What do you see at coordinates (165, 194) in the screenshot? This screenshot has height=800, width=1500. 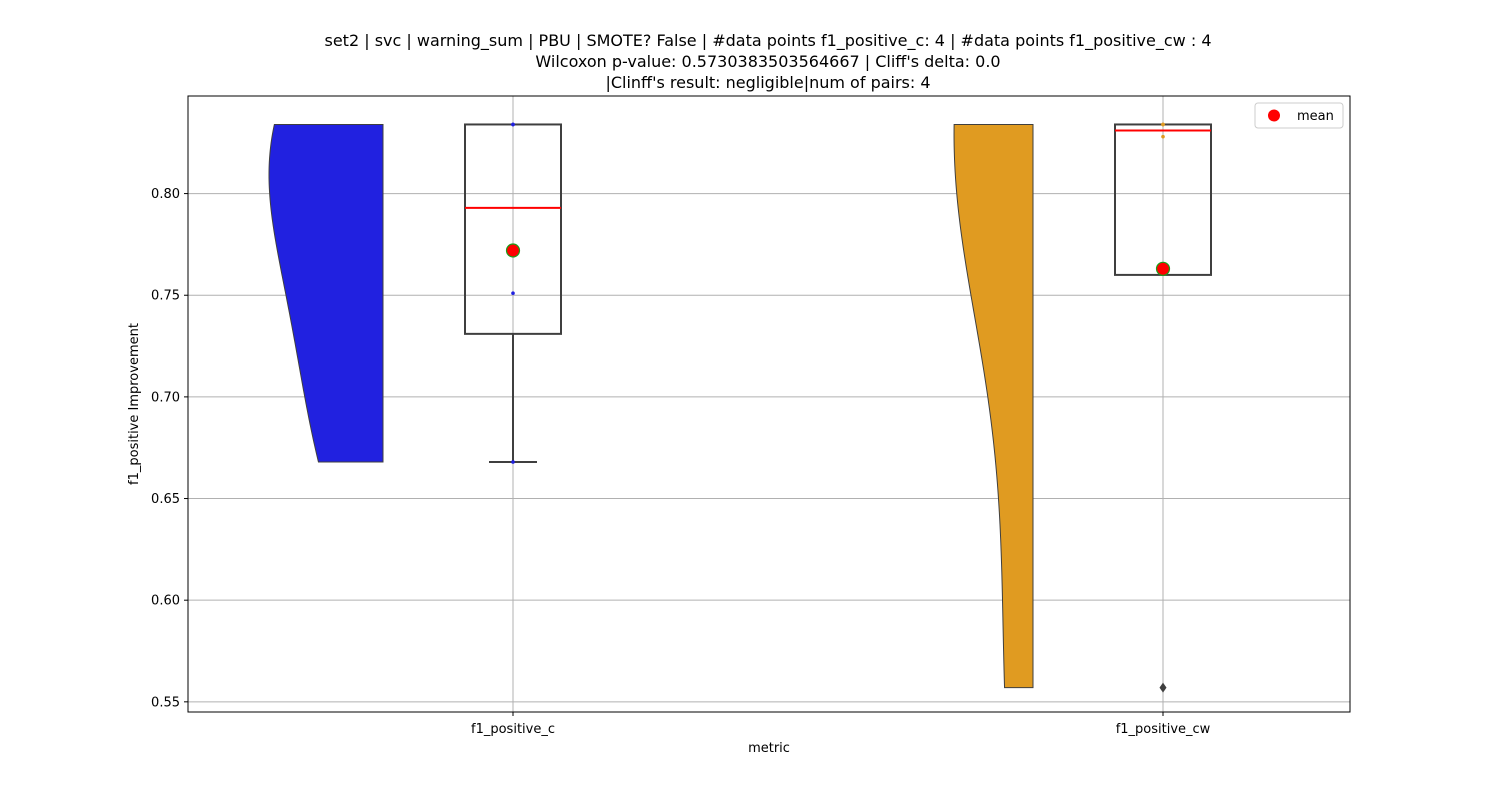 I see `y-tick-label: 0.80` at bounding box center [165, 194].